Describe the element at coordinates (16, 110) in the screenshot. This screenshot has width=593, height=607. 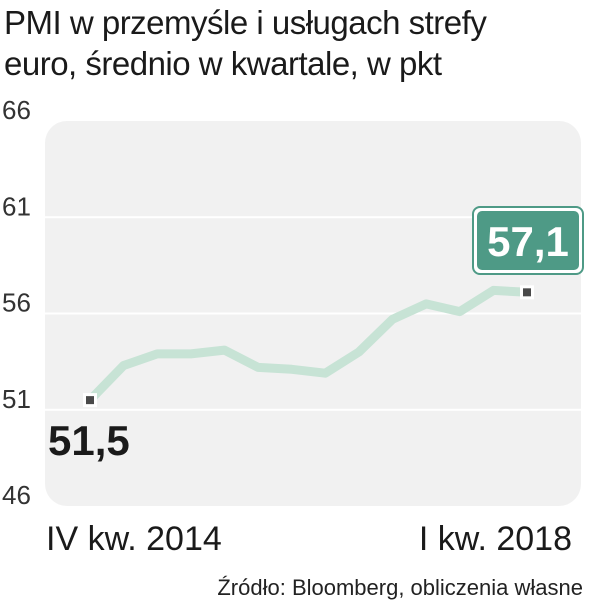
I see `y-tick-label: 66` at that location.